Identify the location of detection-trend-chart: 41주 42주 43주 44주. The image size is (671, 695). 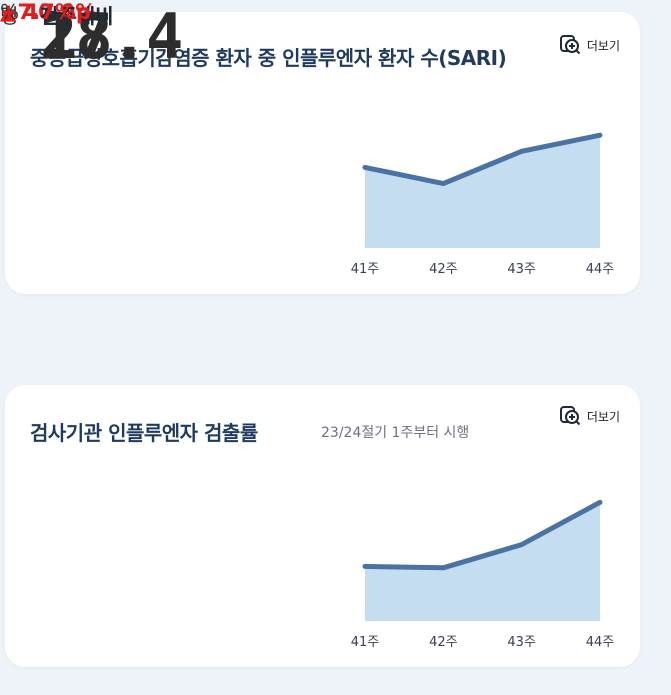
(483, 573).